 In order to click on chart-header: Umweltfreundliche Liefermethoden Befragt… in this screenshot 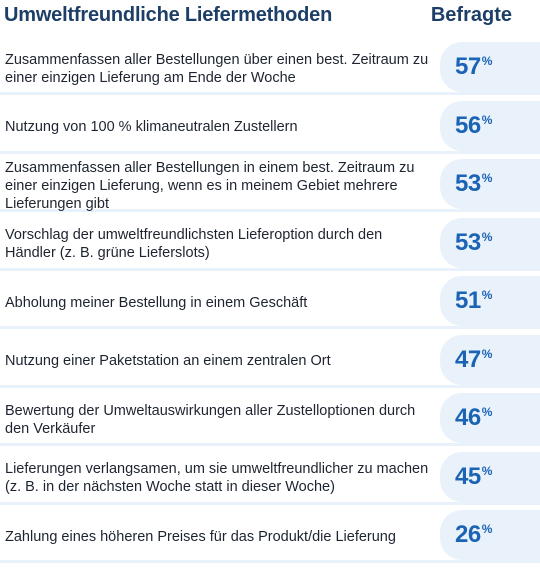, I will do `click(270, 15)`.